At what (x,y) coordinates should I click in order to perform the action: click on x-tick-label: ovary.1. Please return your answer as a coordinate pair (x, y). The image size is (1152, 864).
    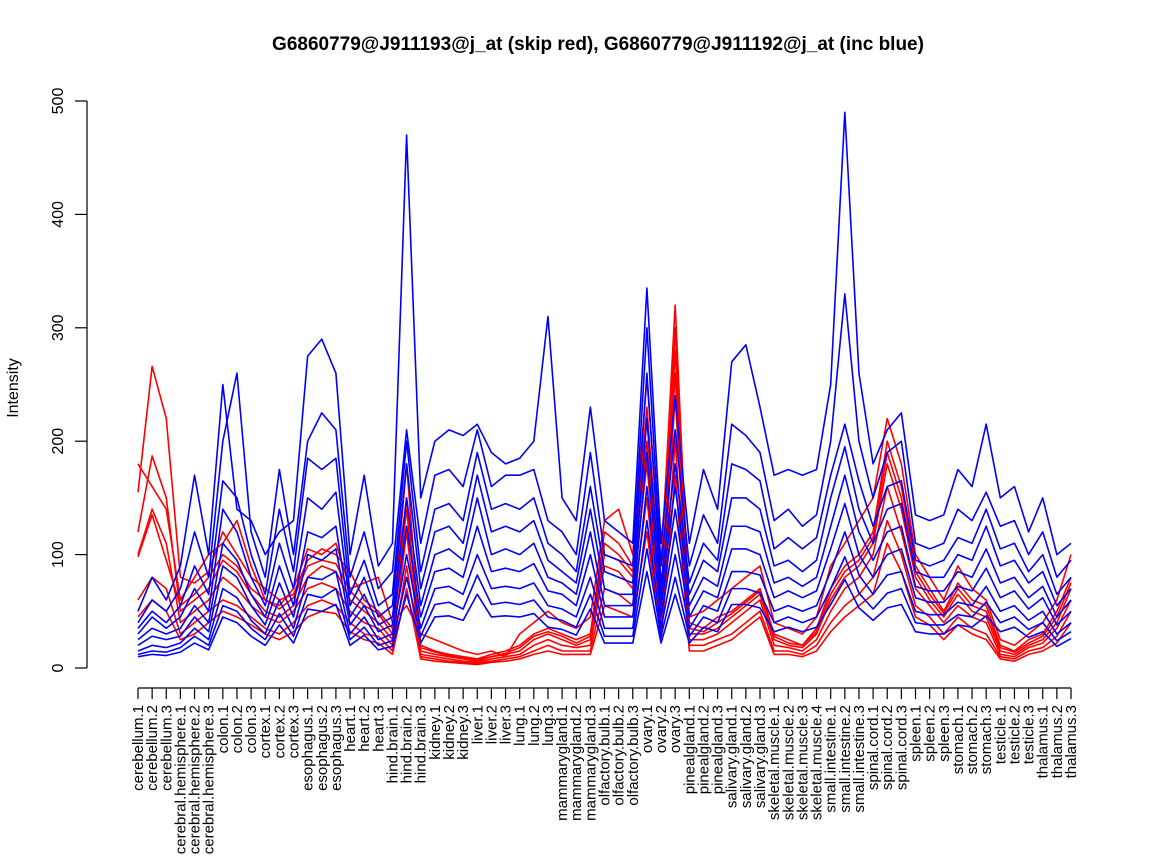
    Looking at the image, I should click on (647, 729).